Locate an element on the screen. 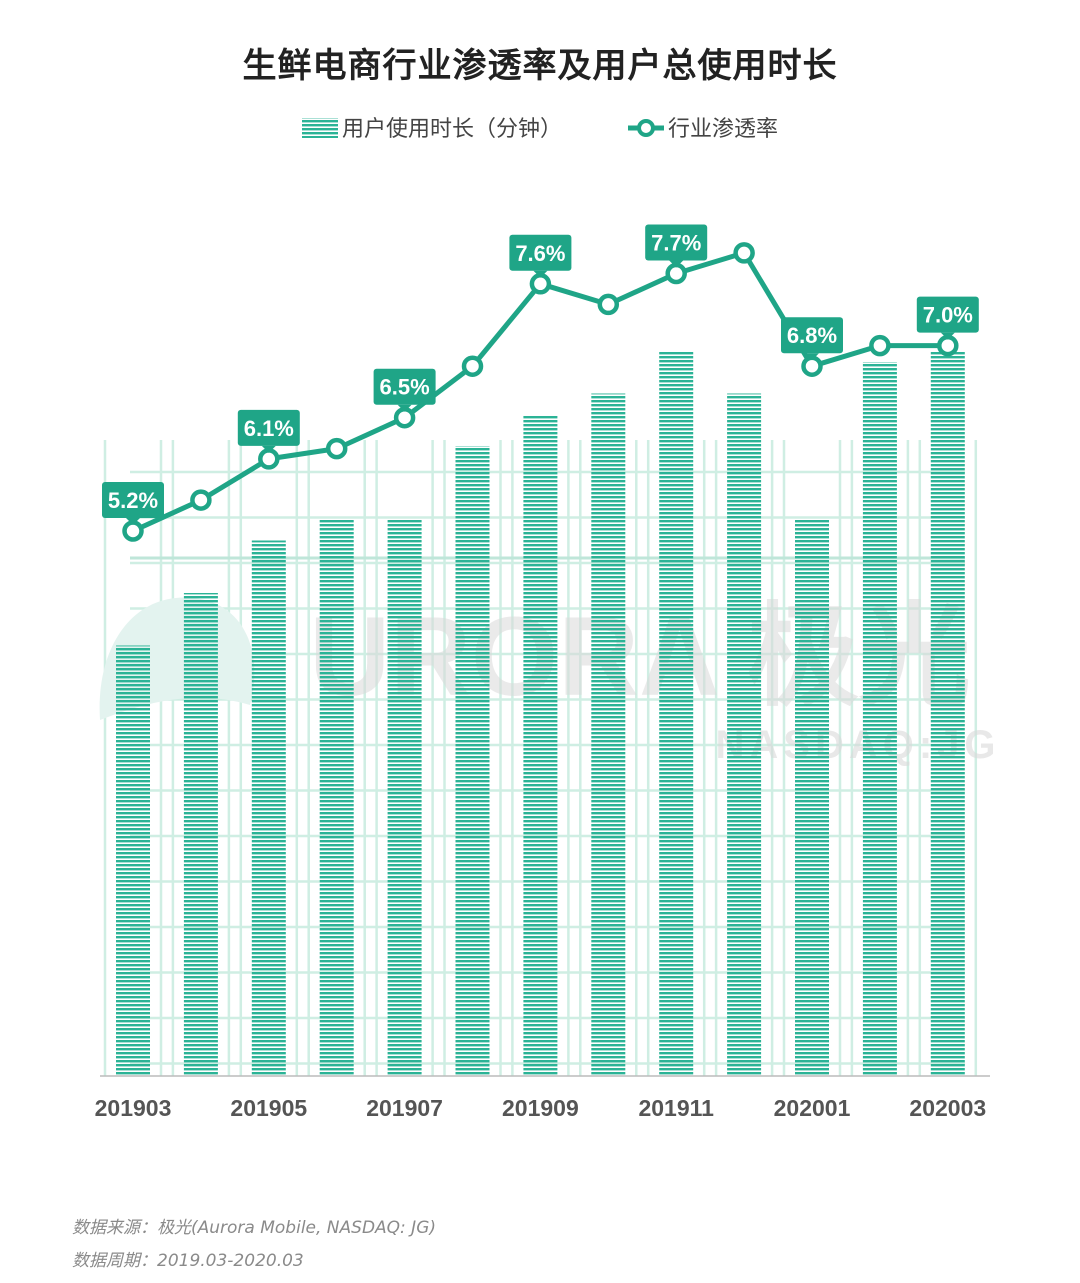 This screenshot has width=1080, height=1283. chart-title: 生鲜电商行业渗透率及用户总使用时长 is located at coordinates (540, 66).